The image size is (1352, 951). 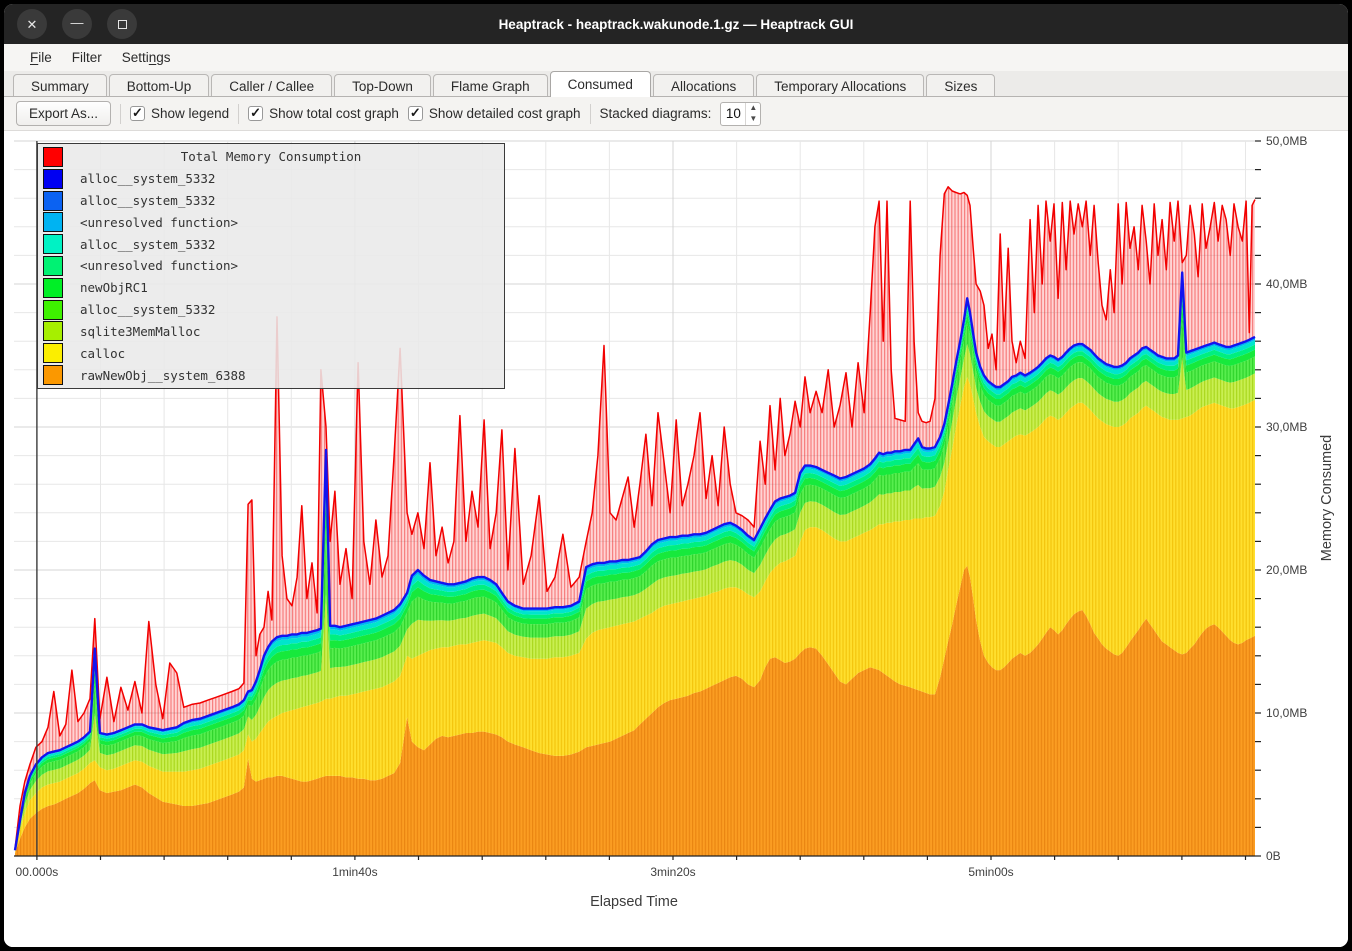 I want to click on minimize-icon: —, so click(x=77, y=24).